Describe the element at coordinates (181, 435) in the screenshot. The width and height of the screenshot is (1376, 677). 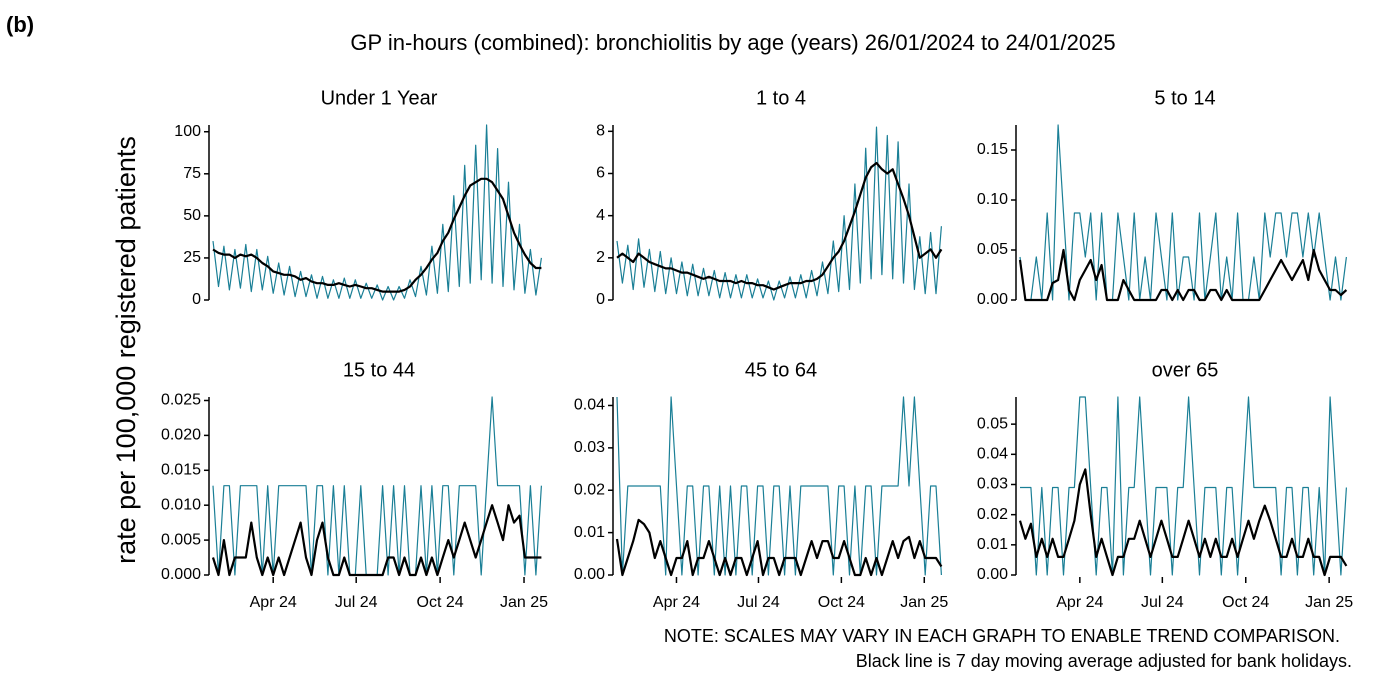
I see `y-tick-label: 0.020` at that location.